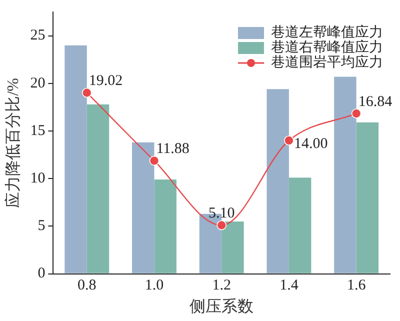 This screenshot has height=321, width=400. I want to click on data-label: 16.84, so click(375, 102).